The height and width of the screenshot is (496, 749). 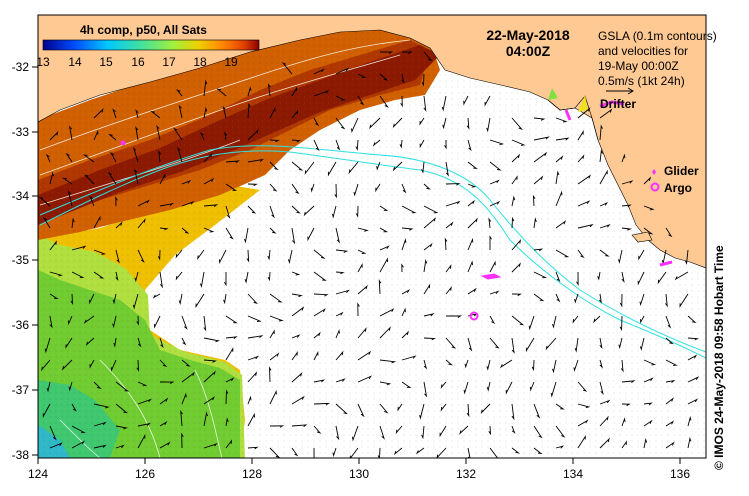 I want to click on x-tick-124: 124, so click(x=38, y=474).